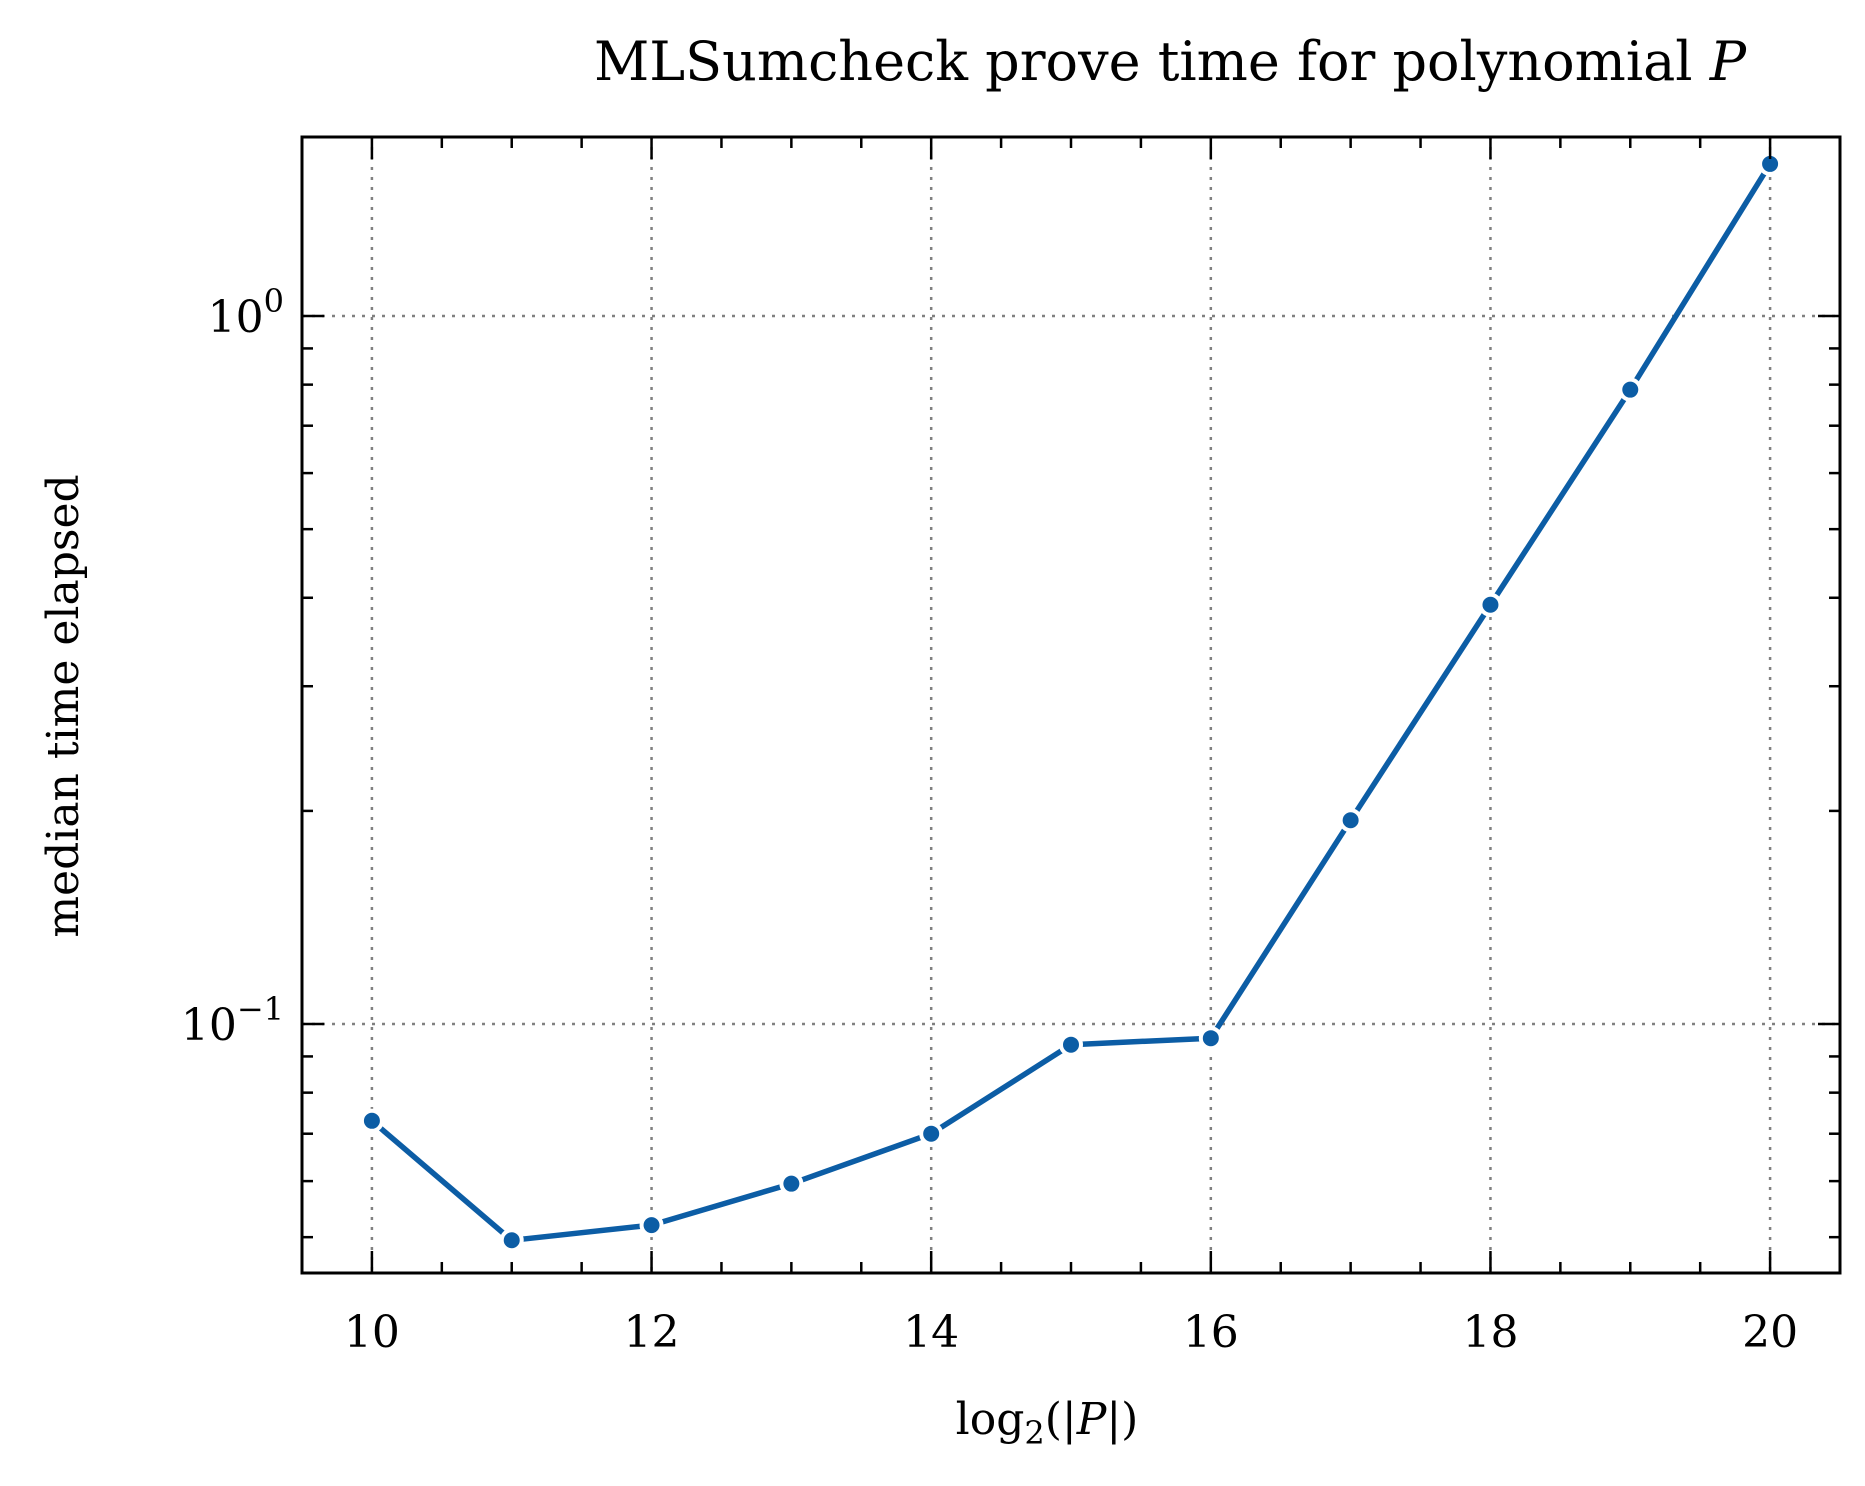 The width and height of the screenshot is (1865, 1486). Describe the element at coordinates (1122, 1419) in the screenshot. I see `x-axis-label-close: |)` at that location.